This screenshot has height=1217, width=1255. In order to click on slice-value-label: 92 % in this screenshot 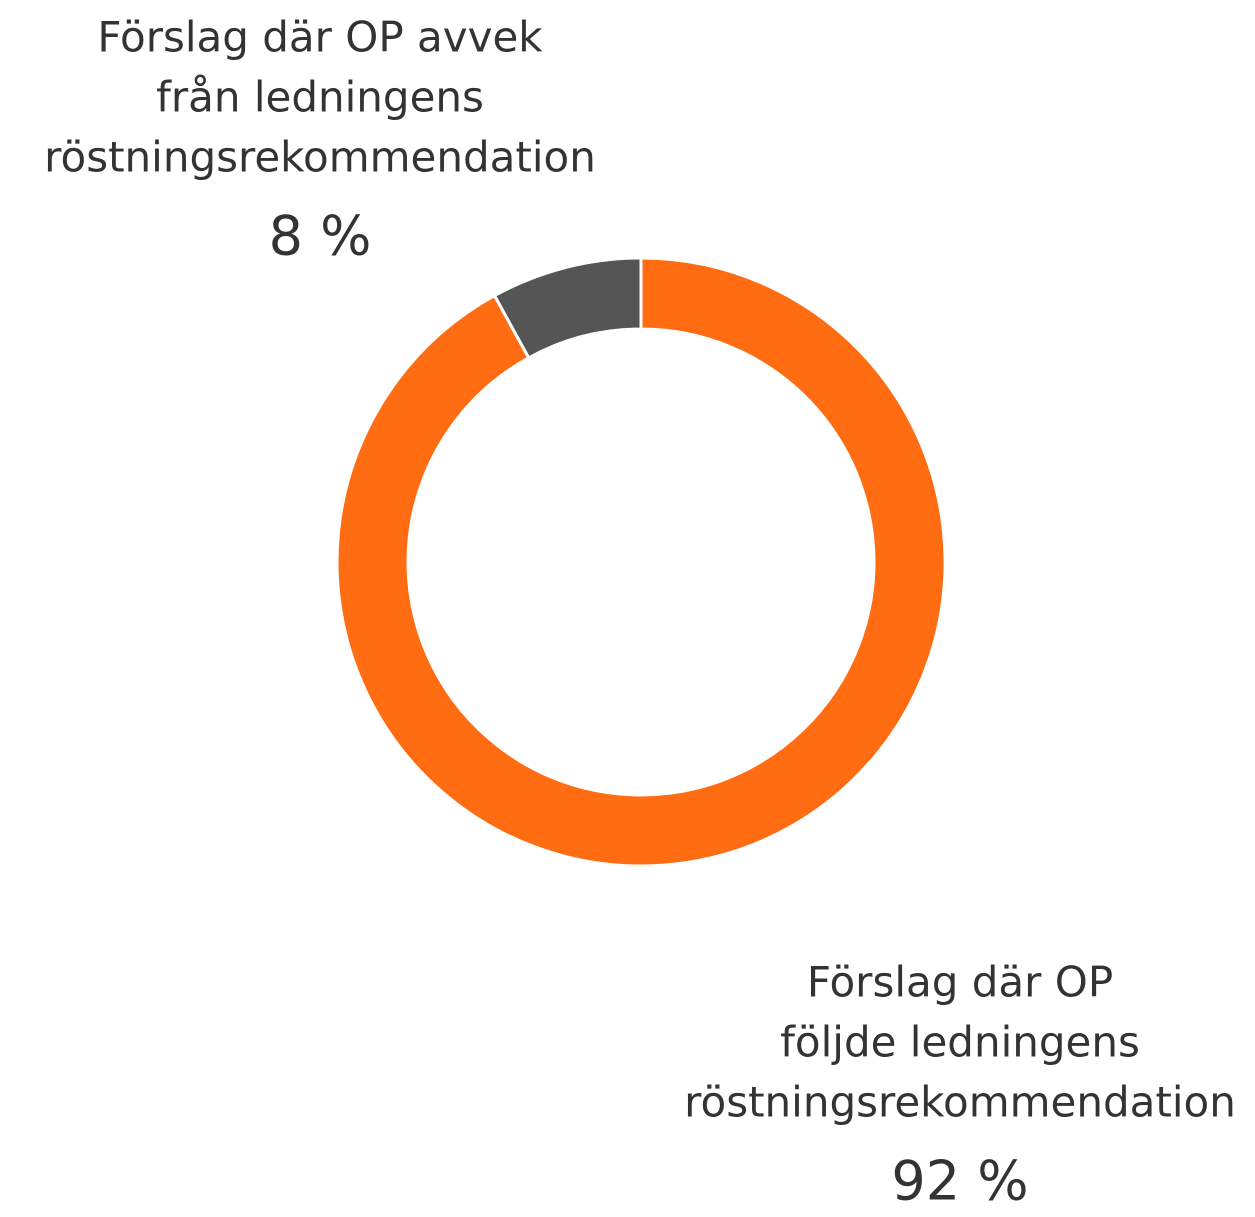, I will do `click(959, 1181)`.